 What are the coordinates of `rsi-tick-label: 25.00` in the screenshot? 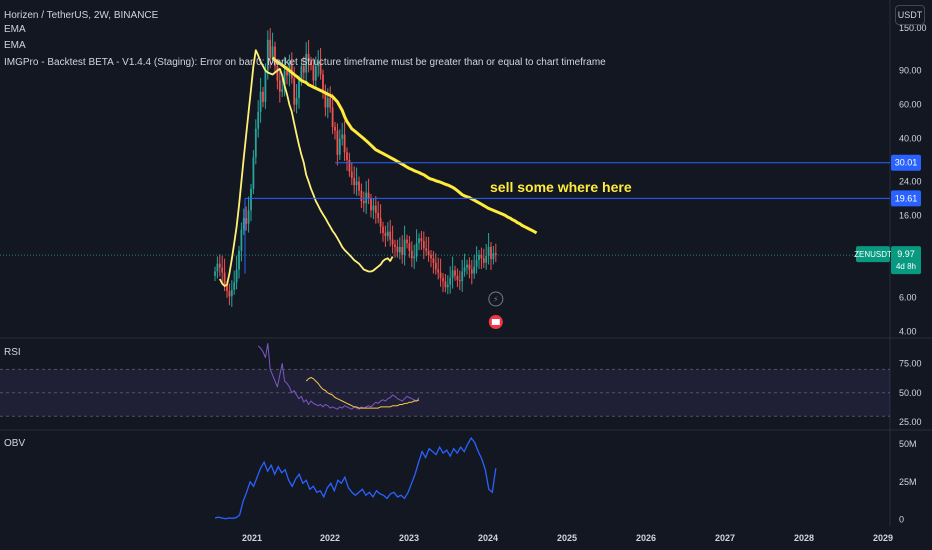 It's located at (910, 422).